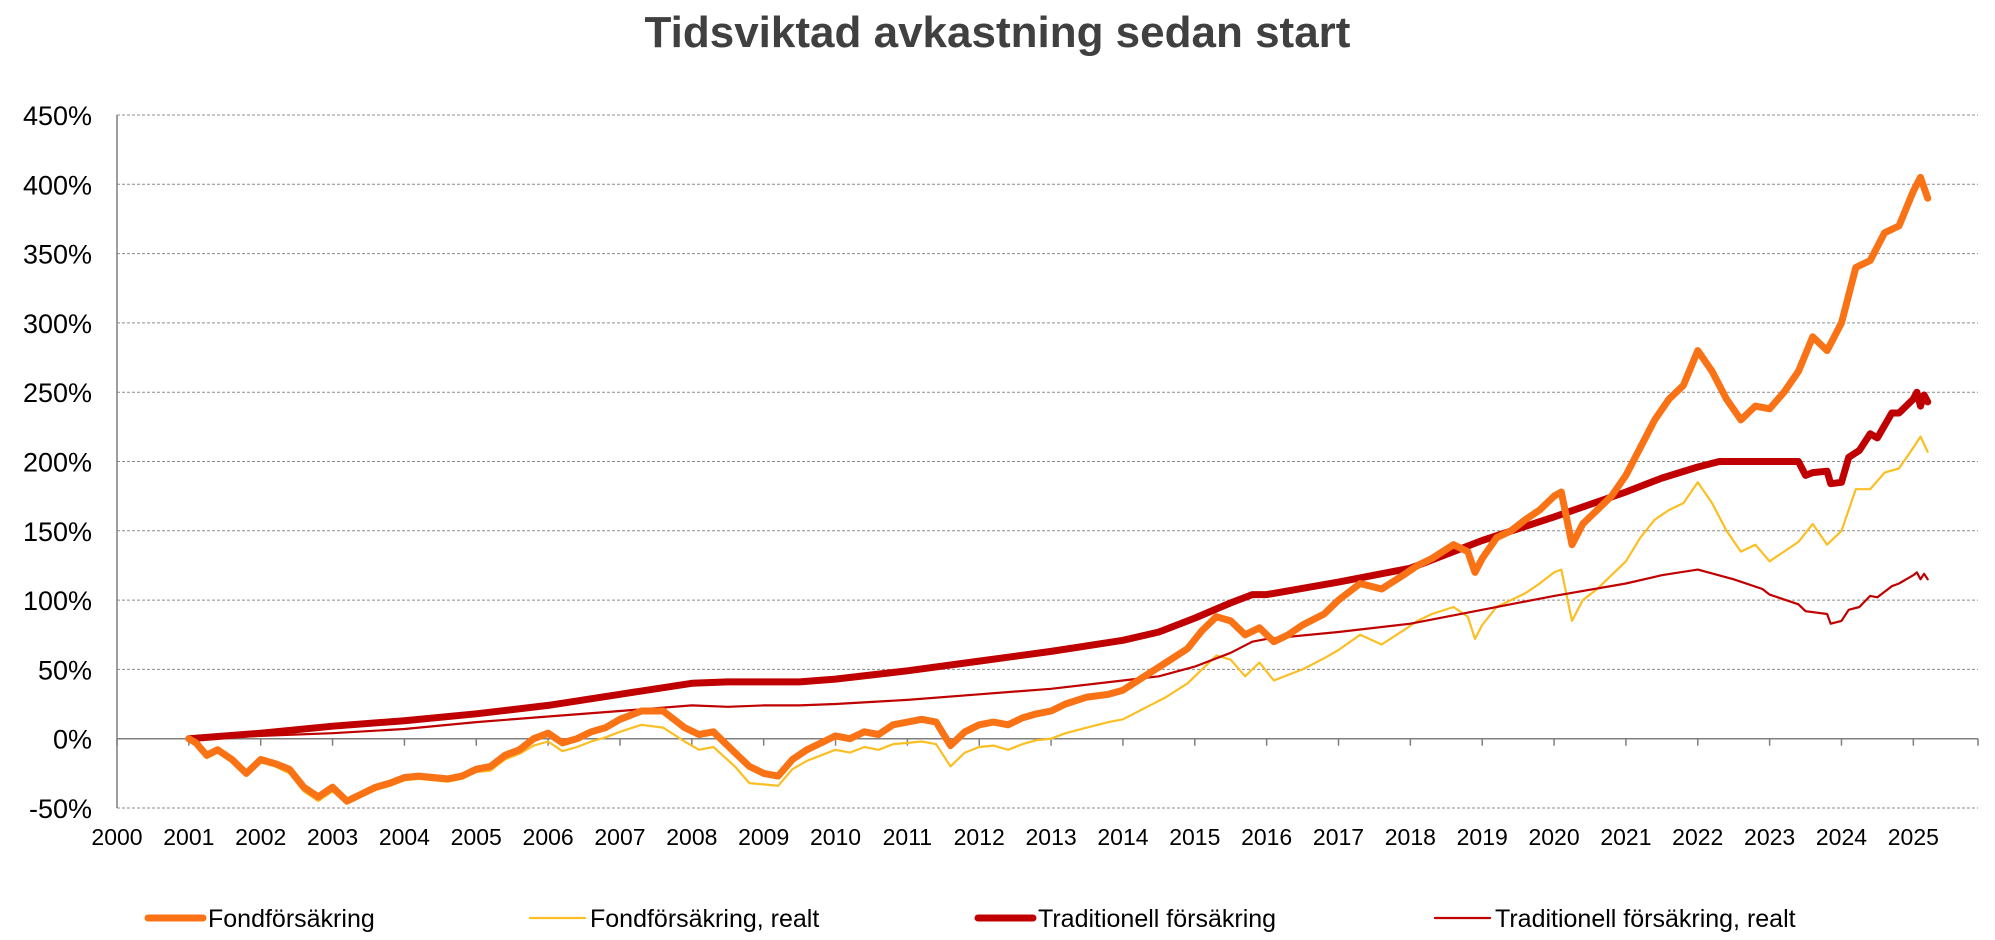 The height and width of the screenshot is (940, 1995). Describe the element at coordinates (260, 837) in the screenshot. I see `x-tick-label: 2002` at that location.